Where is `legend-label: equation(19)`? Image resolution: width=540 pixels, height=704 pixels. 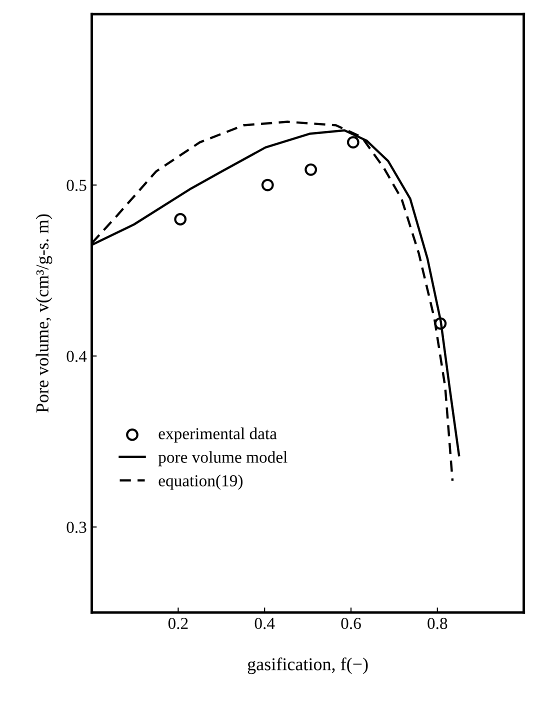 legend-label: equation(19) is located at coordinates (200, 482).